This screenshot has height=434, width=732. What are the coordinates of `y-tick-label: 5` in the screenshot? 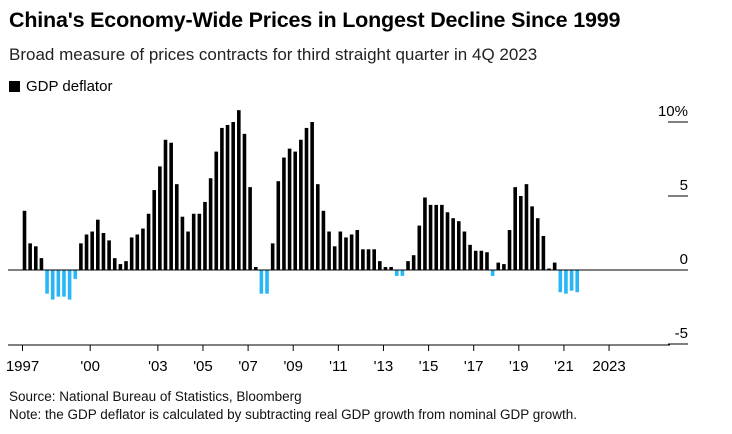 It's located at (684, 185).